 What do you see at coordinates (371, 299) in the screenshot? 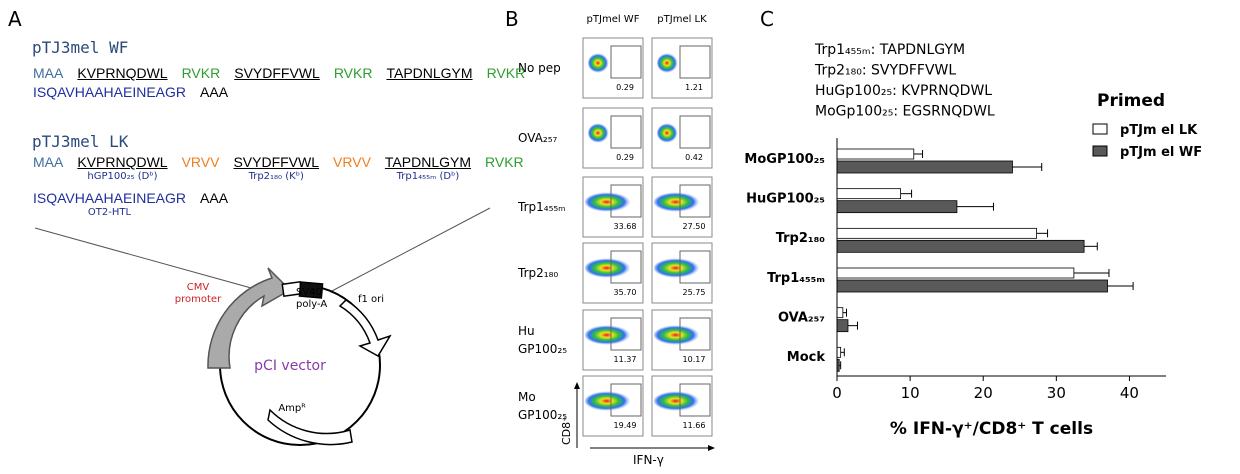
I see `ori-label: f1 ori` at bounding box center [371, 299].